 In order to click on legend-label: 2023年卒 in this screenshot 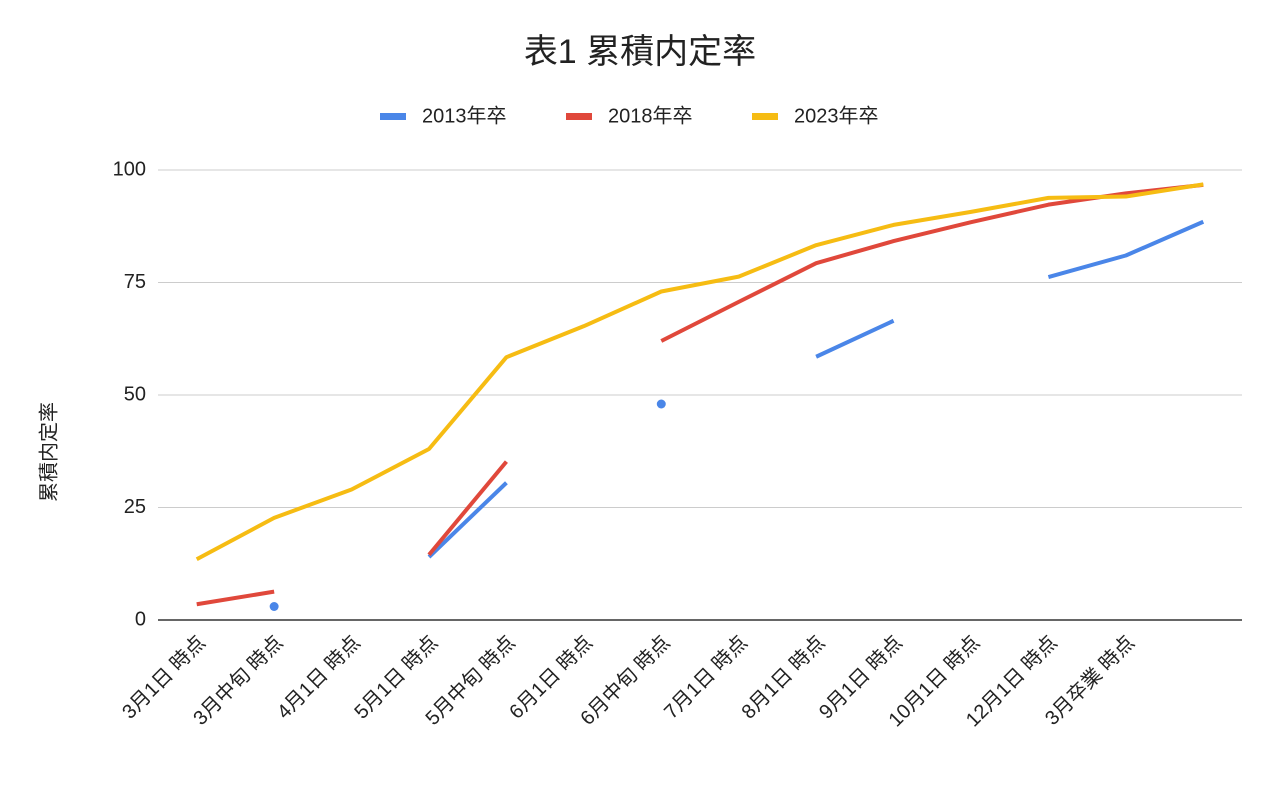, I will do `click(836, 115)`.